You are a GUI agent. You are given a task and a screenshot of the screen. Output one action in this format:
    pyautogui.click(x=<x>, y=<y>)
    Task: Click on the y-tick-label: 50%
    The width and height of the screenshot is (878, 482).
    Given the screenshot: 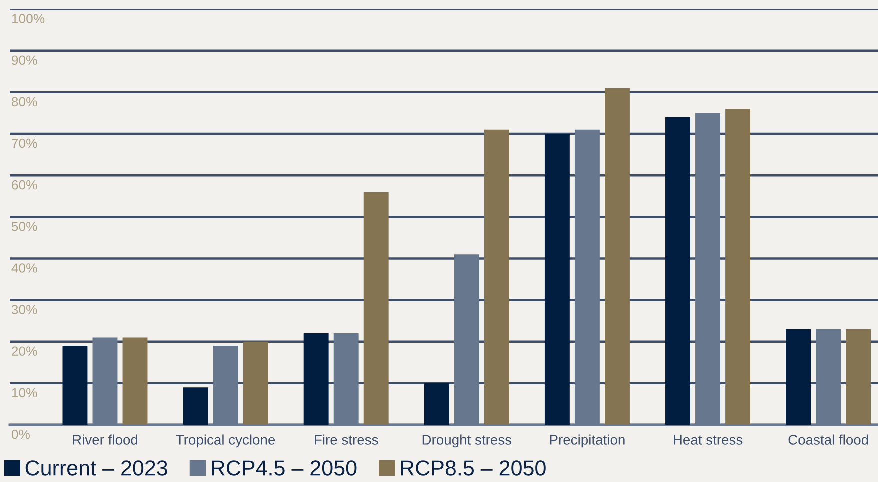 What is the action you would take?
    pyautogui.click(x=25, y=227)
    